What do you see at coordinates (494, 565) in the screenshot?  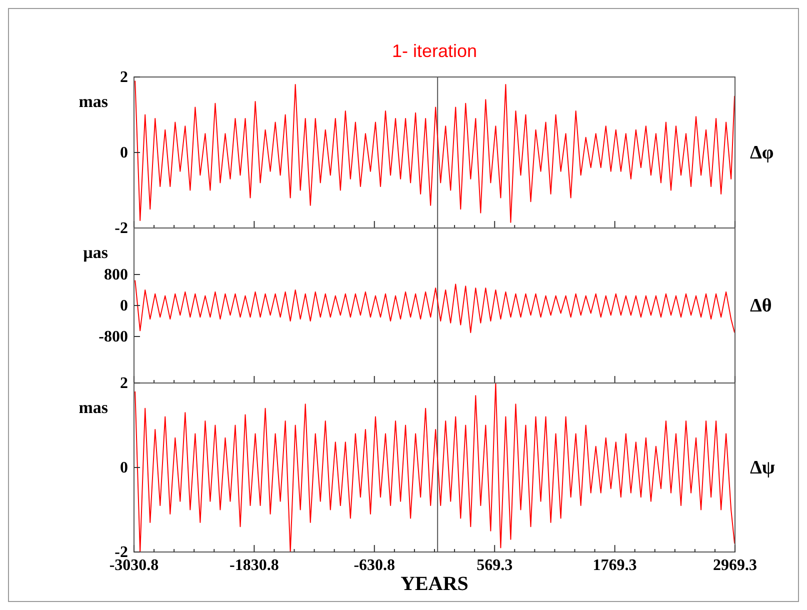 I see `x-tick-label: 569.3` at bounding box center [494, 565].